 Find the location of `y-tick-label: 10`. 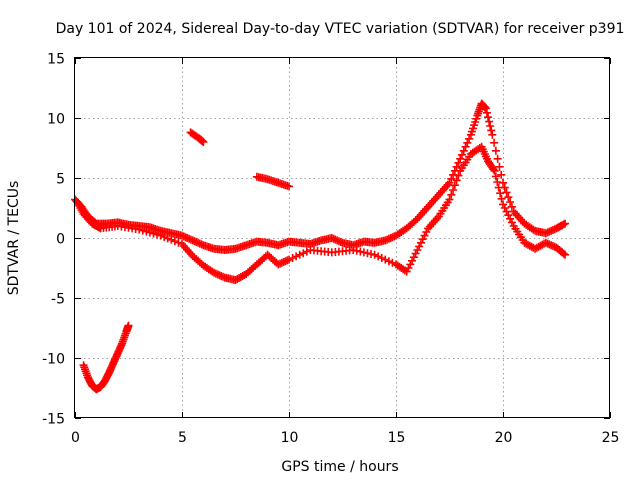

y-tick-label: 10 is located at coordinates (56, 120).